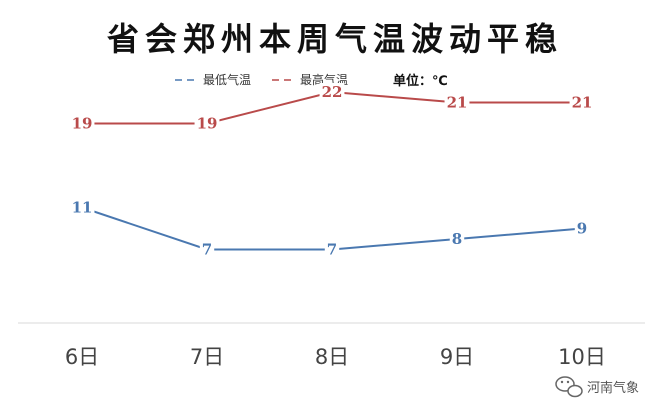 This screenshot has width=663, height=417. What do you see at coordinates (569, 387) in the screenshot?
I see `wechat-icon` at bounding box center [569, 387].